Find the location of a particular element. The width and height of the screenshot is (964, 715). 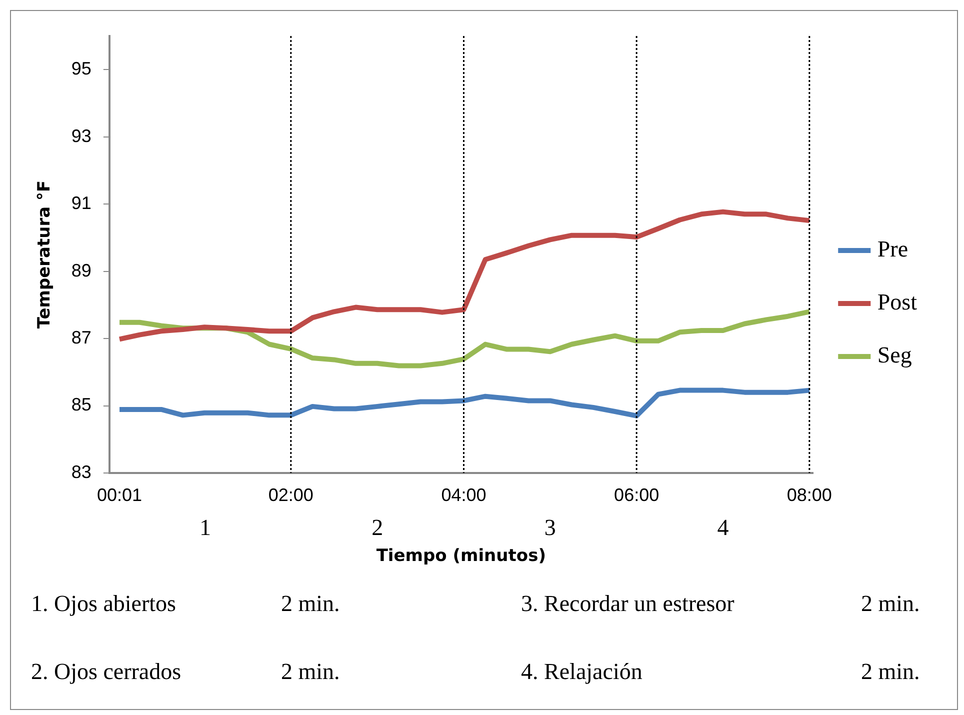

y-tick-label: 95 is located at coordinates (81, 68).